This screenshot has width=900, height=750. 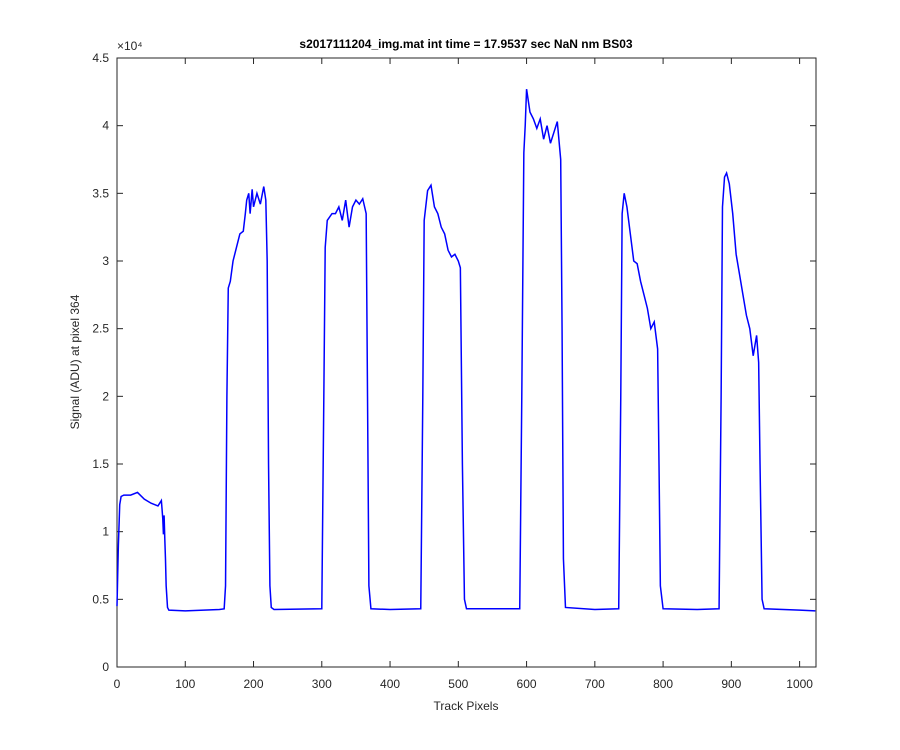 What do you see at coordinates (185, 684) in the screenshot?
I see `x-tick-label: 100` at bounding box center [185, 684].